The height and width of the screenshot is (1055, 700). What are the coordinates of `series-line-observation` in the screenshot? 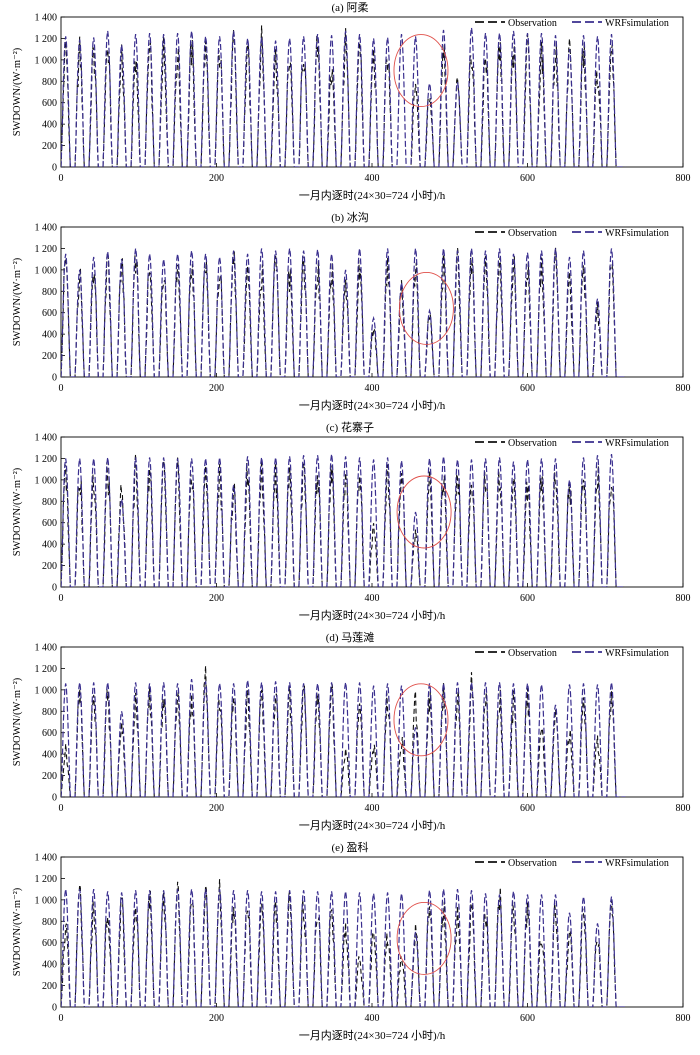 It's located at (343, 520).